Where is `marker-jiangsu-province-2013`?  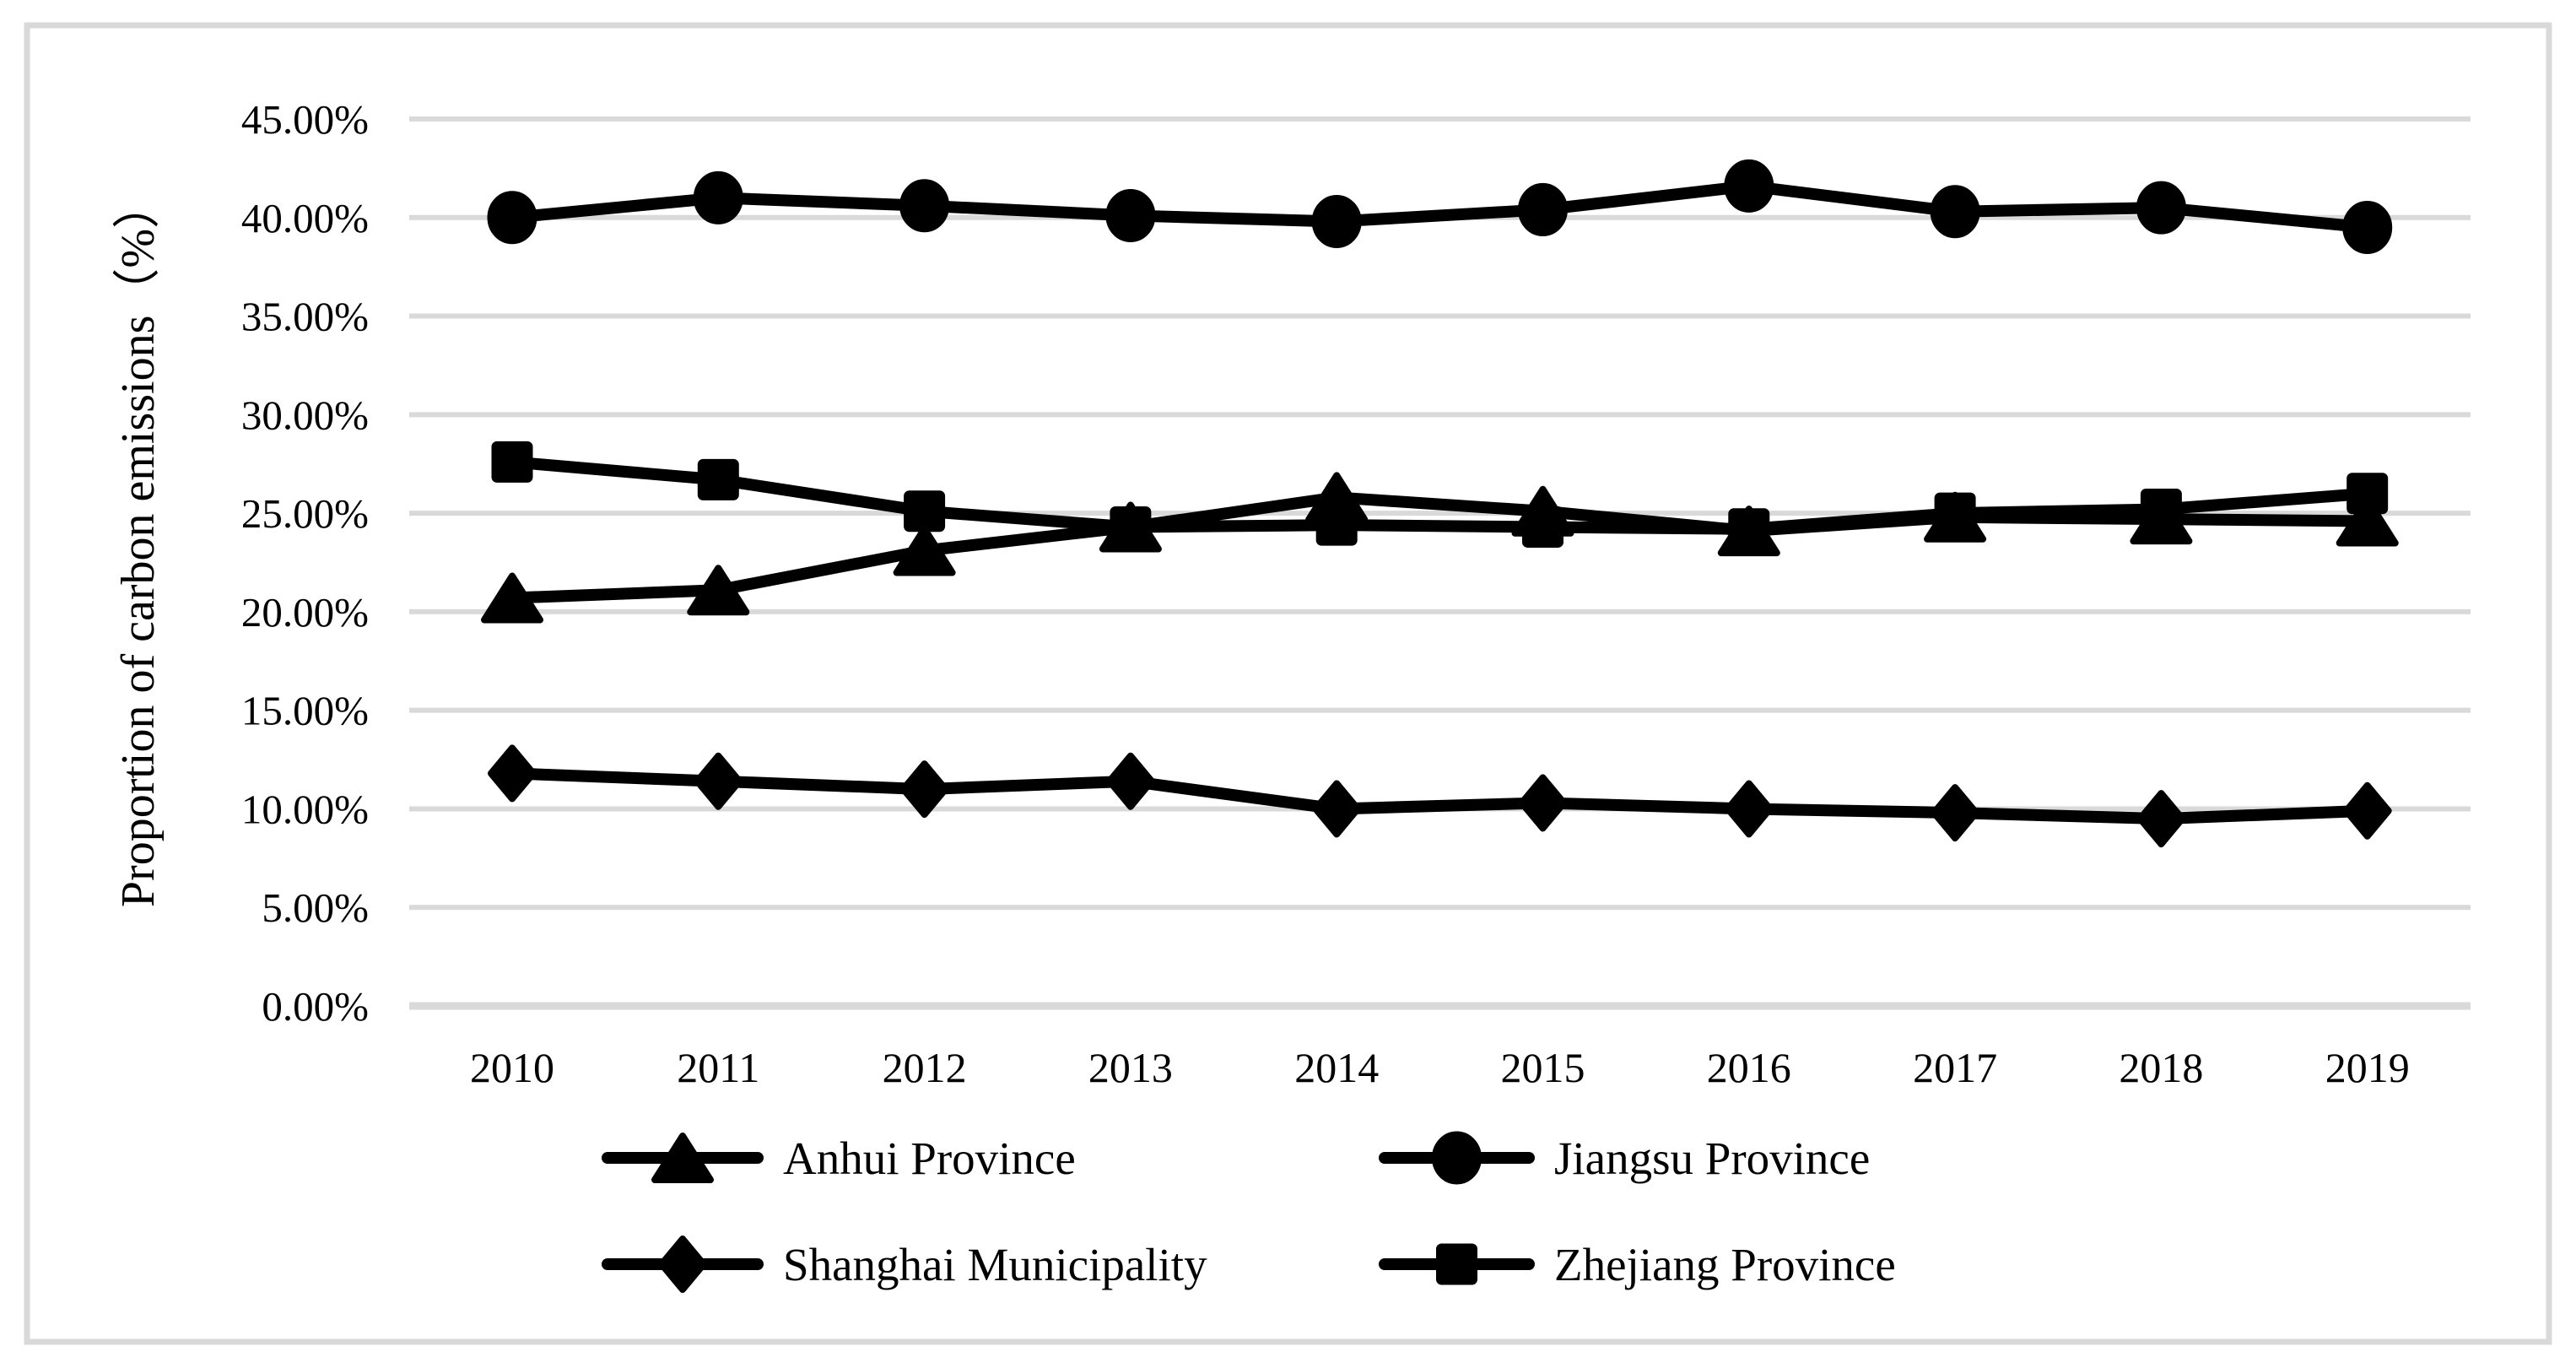
marker-jiangsu-province-2013 is located at coordinates (1130, 215).